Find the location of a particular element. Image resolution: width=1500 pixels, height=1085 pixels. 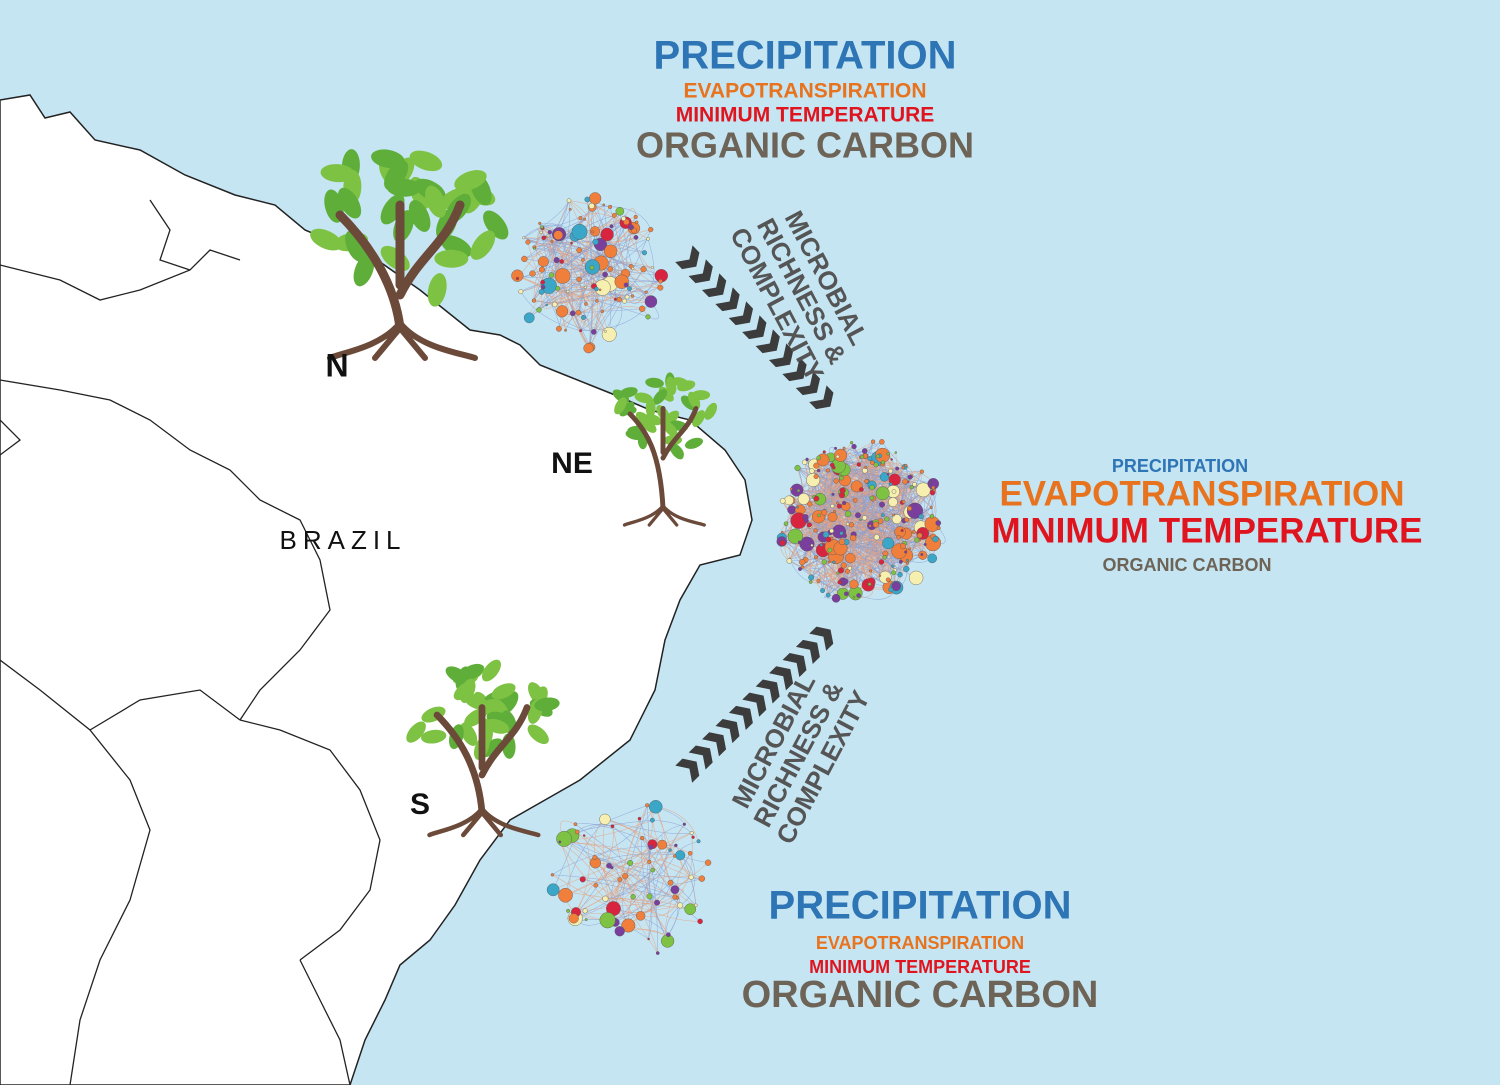

tree is located at coordinates (665, 449).